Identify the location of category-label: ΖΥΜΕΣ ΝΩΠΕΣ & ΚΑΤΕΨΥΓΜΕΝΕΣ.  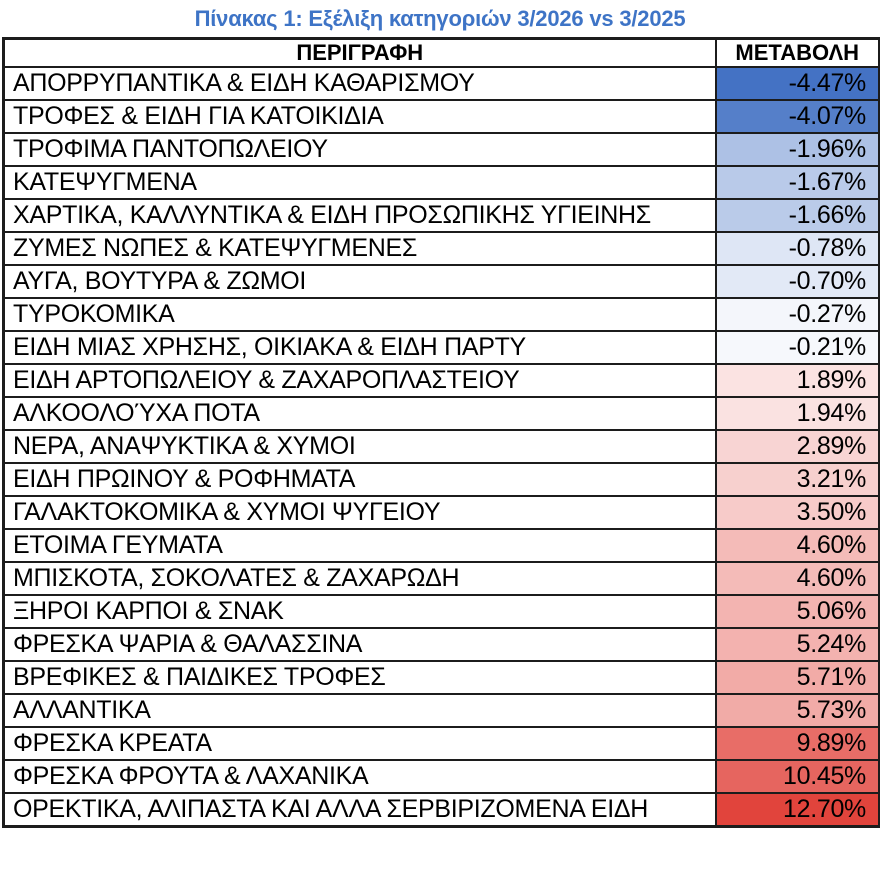
(359, 248).